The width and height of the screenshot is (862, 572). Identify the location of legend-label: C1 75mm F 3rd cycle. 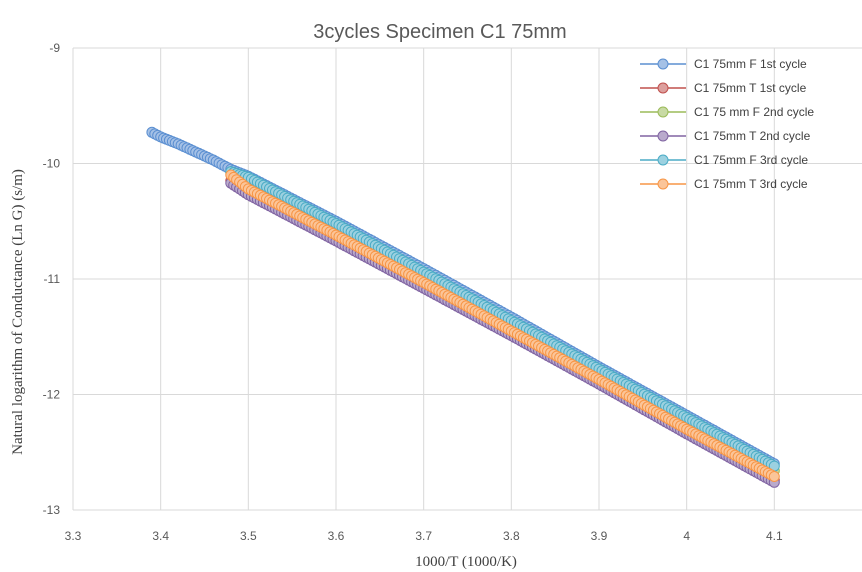
(751, 160).